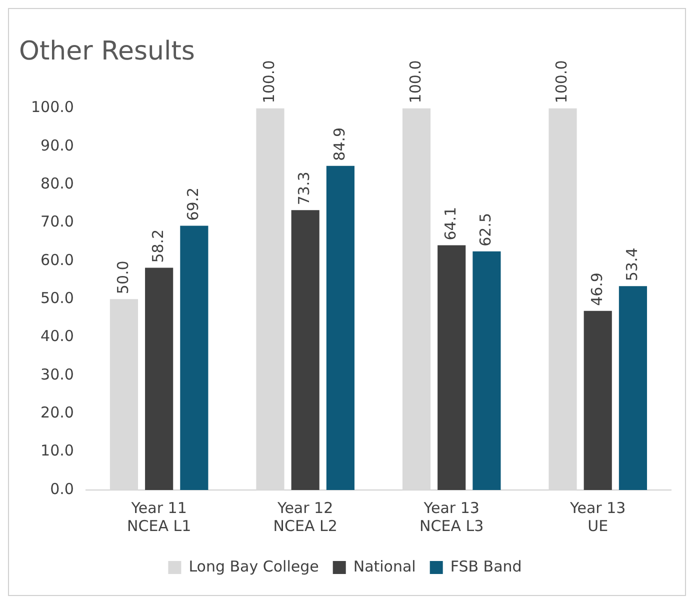 The height and width of the screenshot is (604, 692). I want to click on data-label: 50.0, so click(123, 277).